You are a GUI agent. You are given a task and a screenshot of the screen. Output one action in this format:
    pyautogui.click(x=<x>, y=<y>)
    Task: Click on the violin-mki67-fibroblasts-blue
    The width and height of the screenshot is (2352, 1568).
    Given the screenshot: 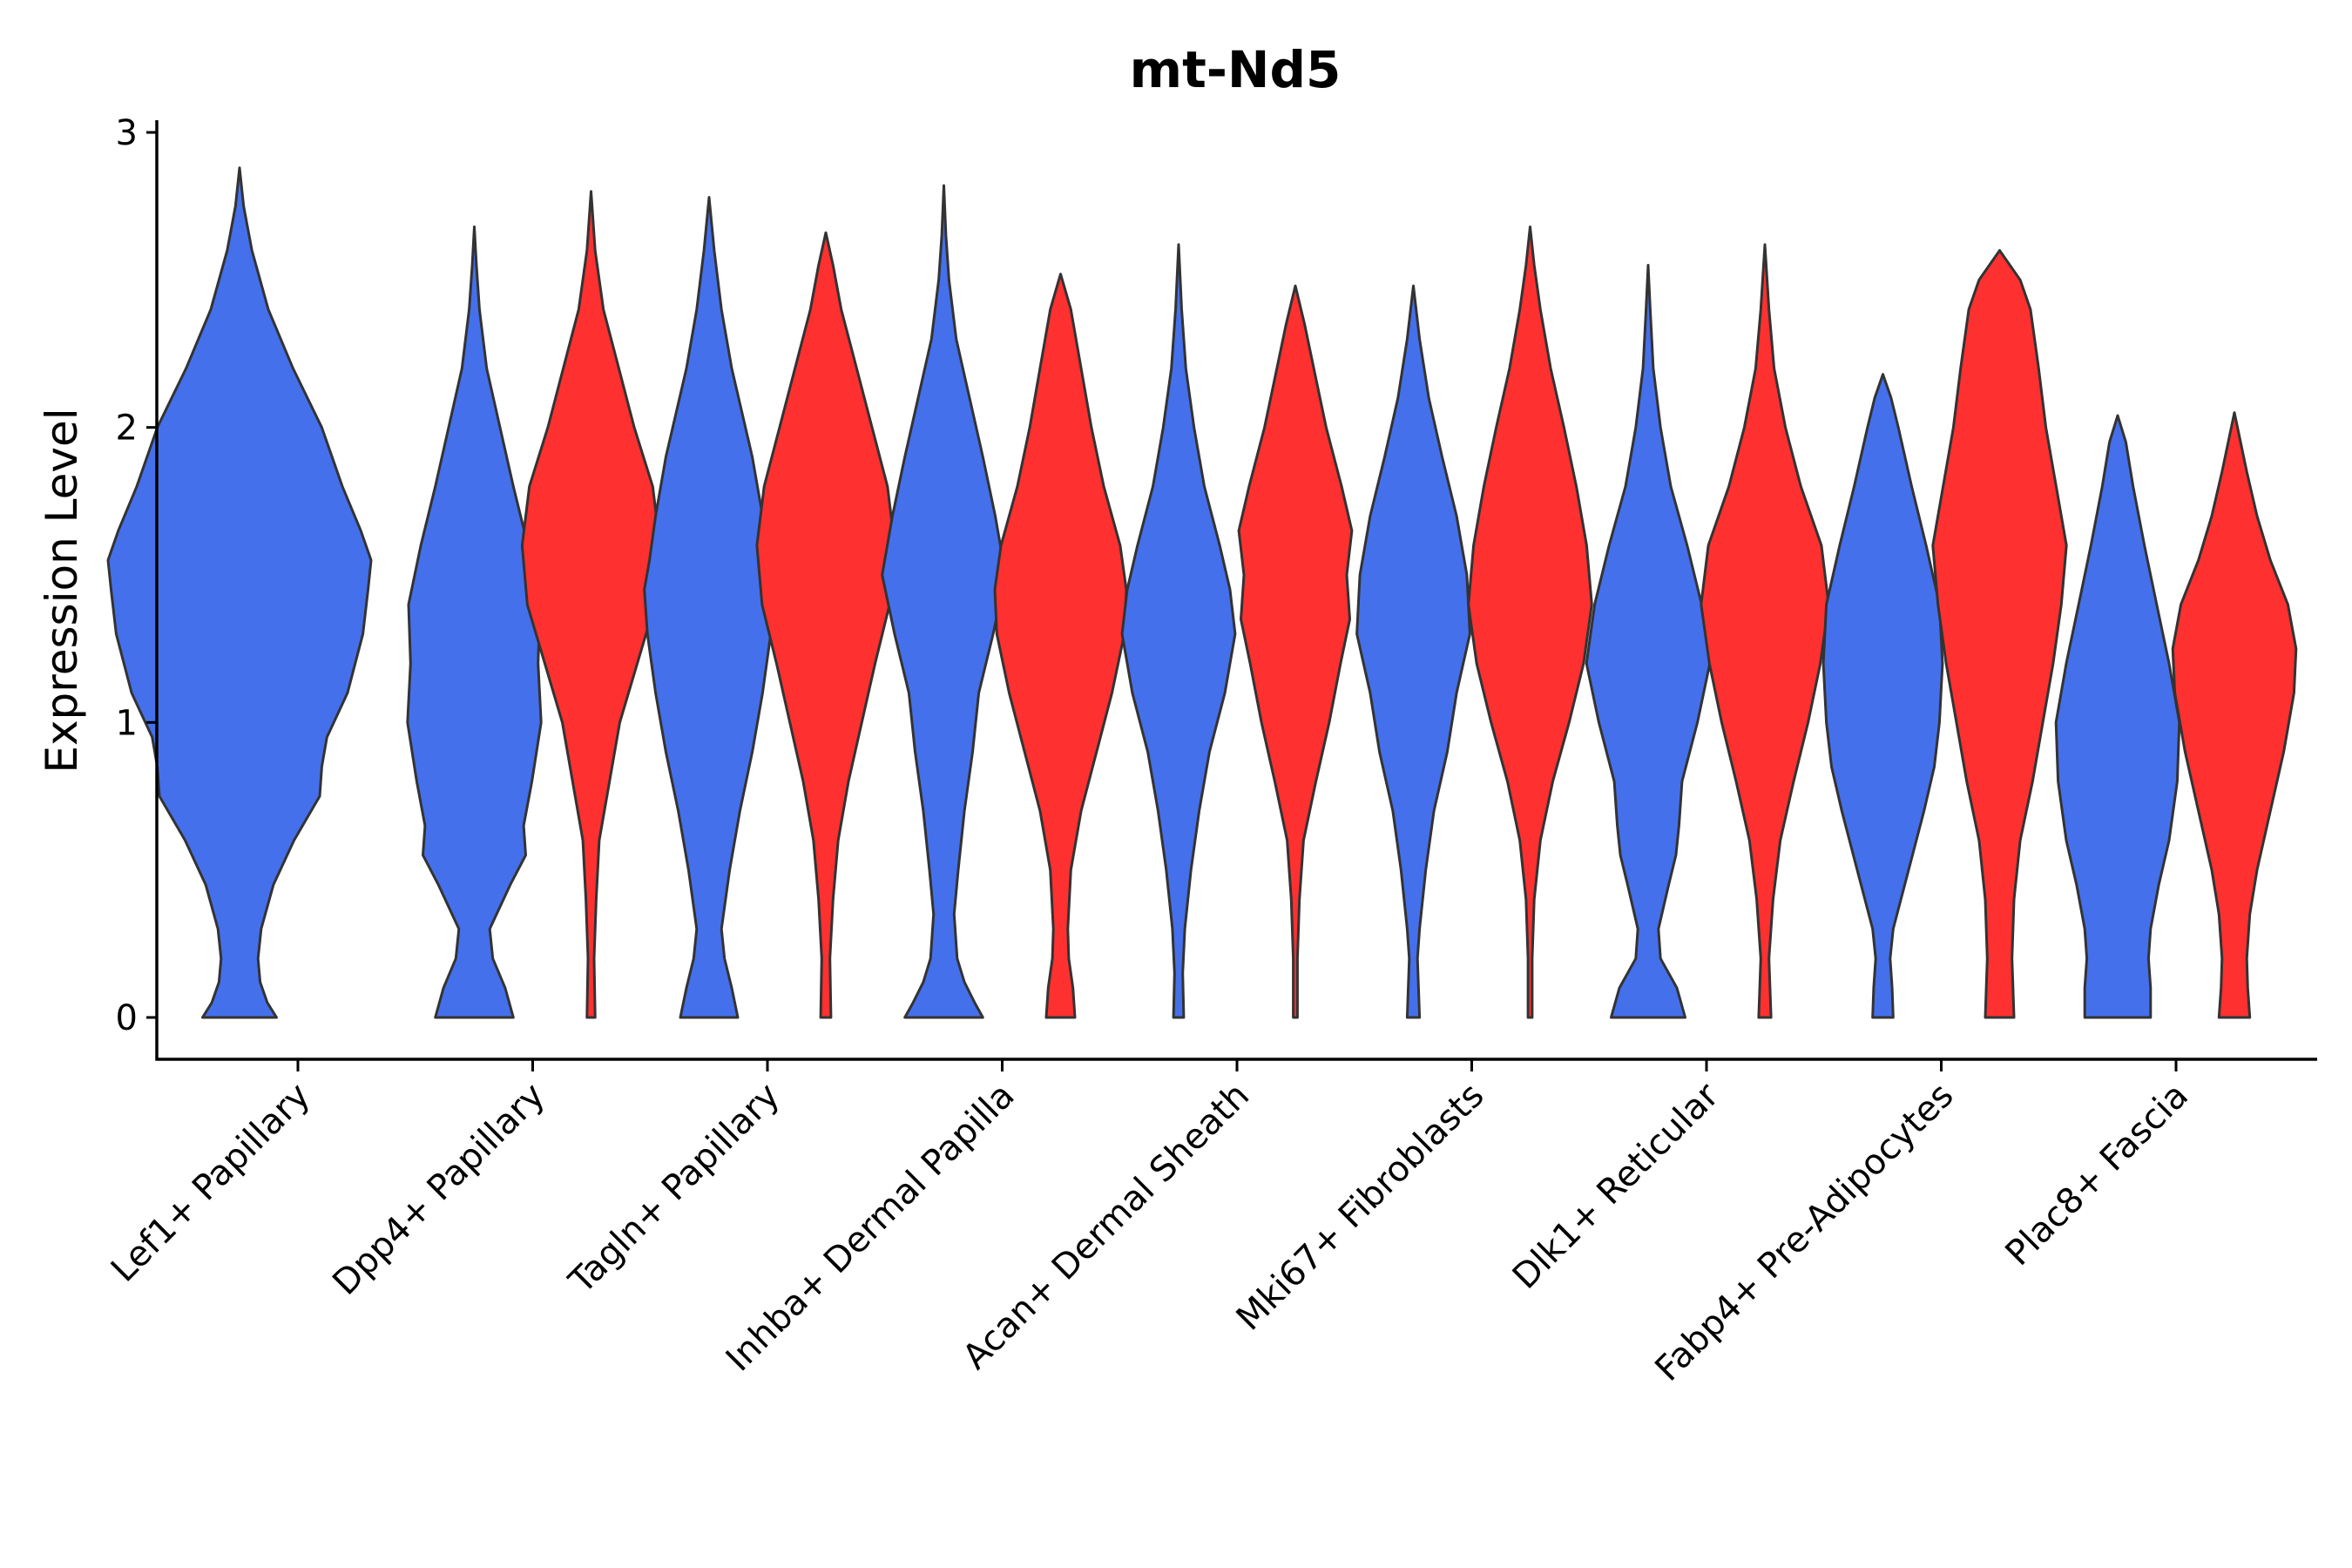 What is the action you would take?
    pyautogui.click(x=1413, y=651)
    